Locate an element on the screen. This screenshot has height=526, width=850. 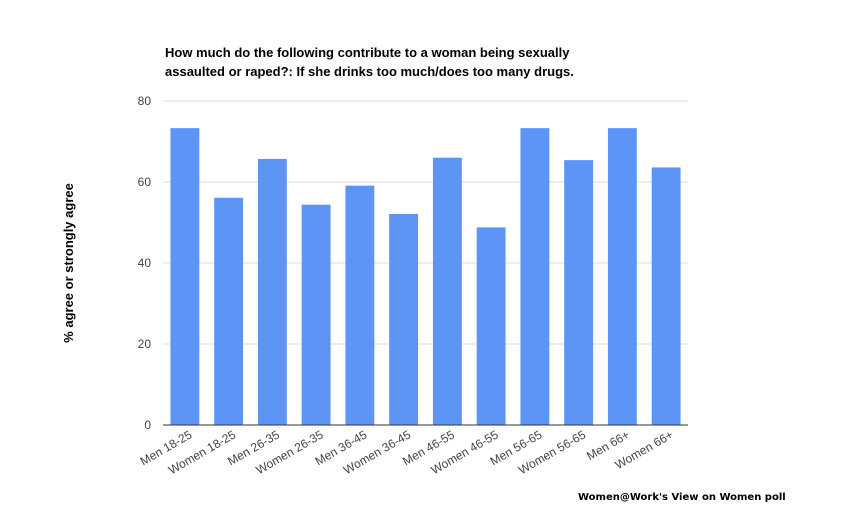
y-tick-label: 80 is located at coordinates (145, 101).